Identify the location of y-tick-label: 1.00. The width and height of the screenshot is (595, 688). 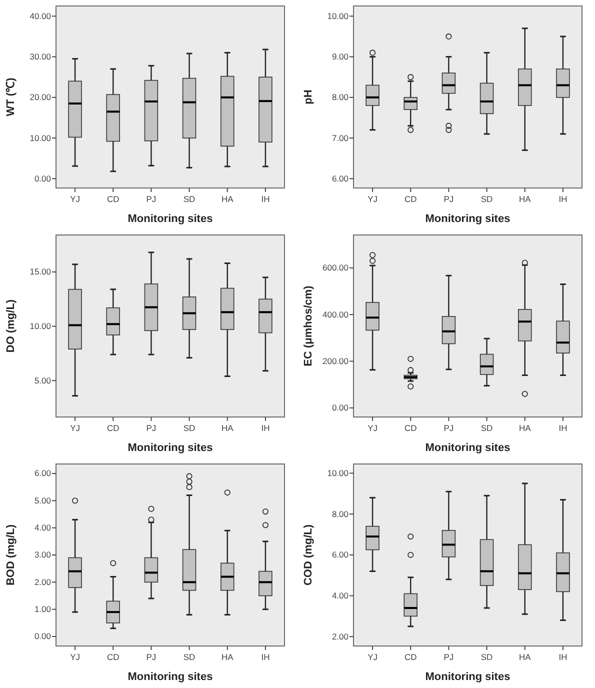
(43, 609).